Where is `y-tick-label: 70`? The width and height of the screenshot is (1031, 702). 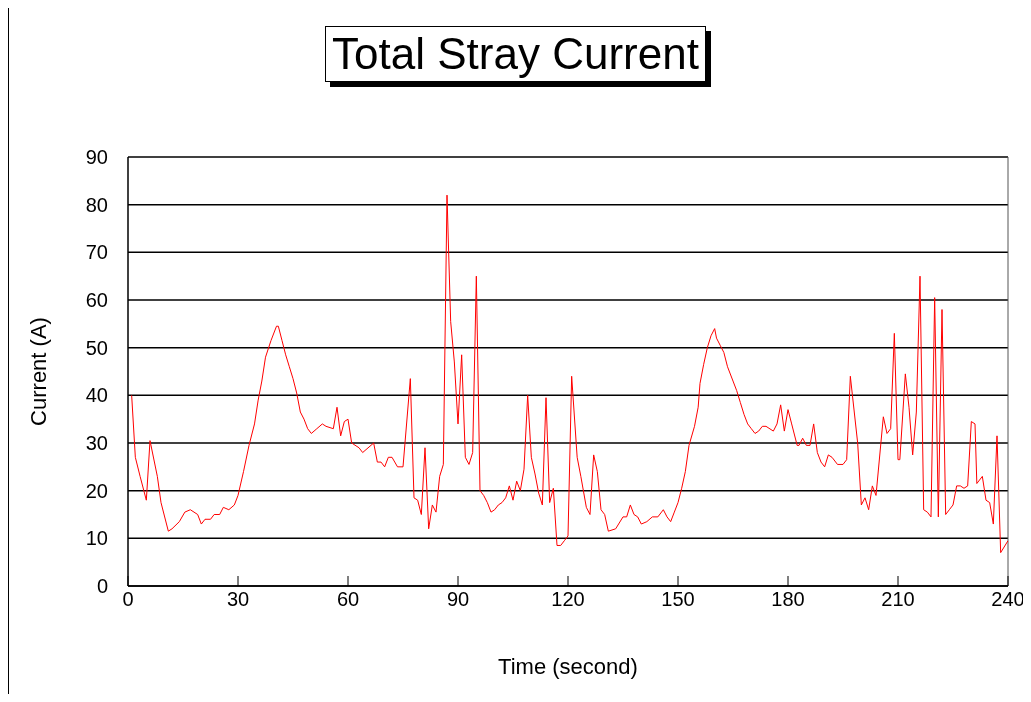
y-tick-label: 70 is located at coordinates (96, 252).